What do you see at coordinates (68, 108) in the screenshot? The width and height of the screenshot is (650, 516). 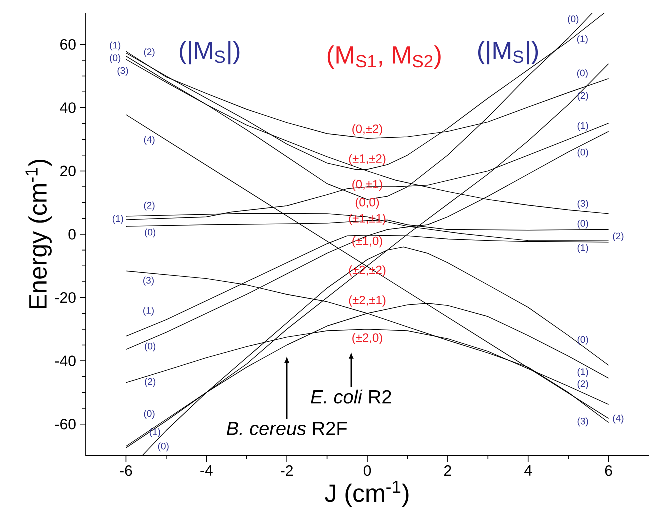 I see `y-tick-label: 40` at bounding box center [68, 108].